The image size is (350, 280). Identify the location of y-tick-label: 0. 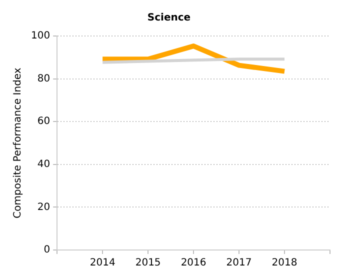
(47, 250).